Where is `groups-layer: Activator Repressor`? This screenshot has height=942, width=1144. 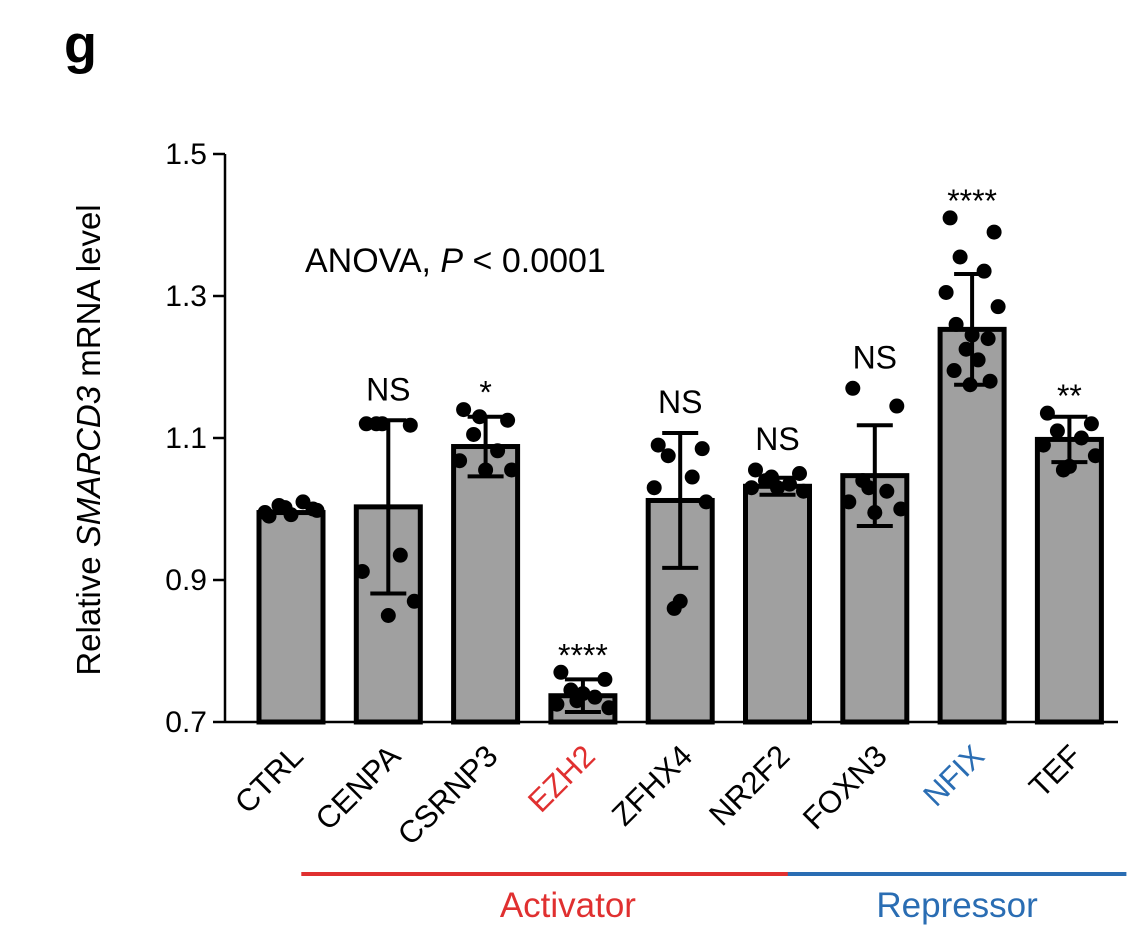
groups-layer: Activator Repressor is located at coordinates (714, 898).